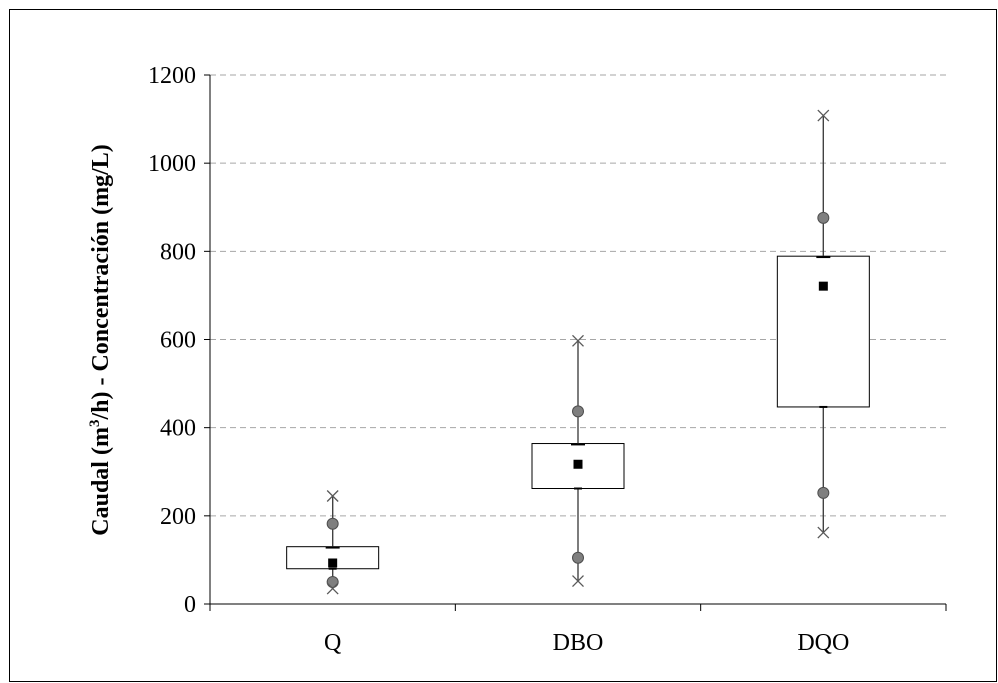 This screenshot has height=683, width=998. I want to click on box-q, so click(333, 542).